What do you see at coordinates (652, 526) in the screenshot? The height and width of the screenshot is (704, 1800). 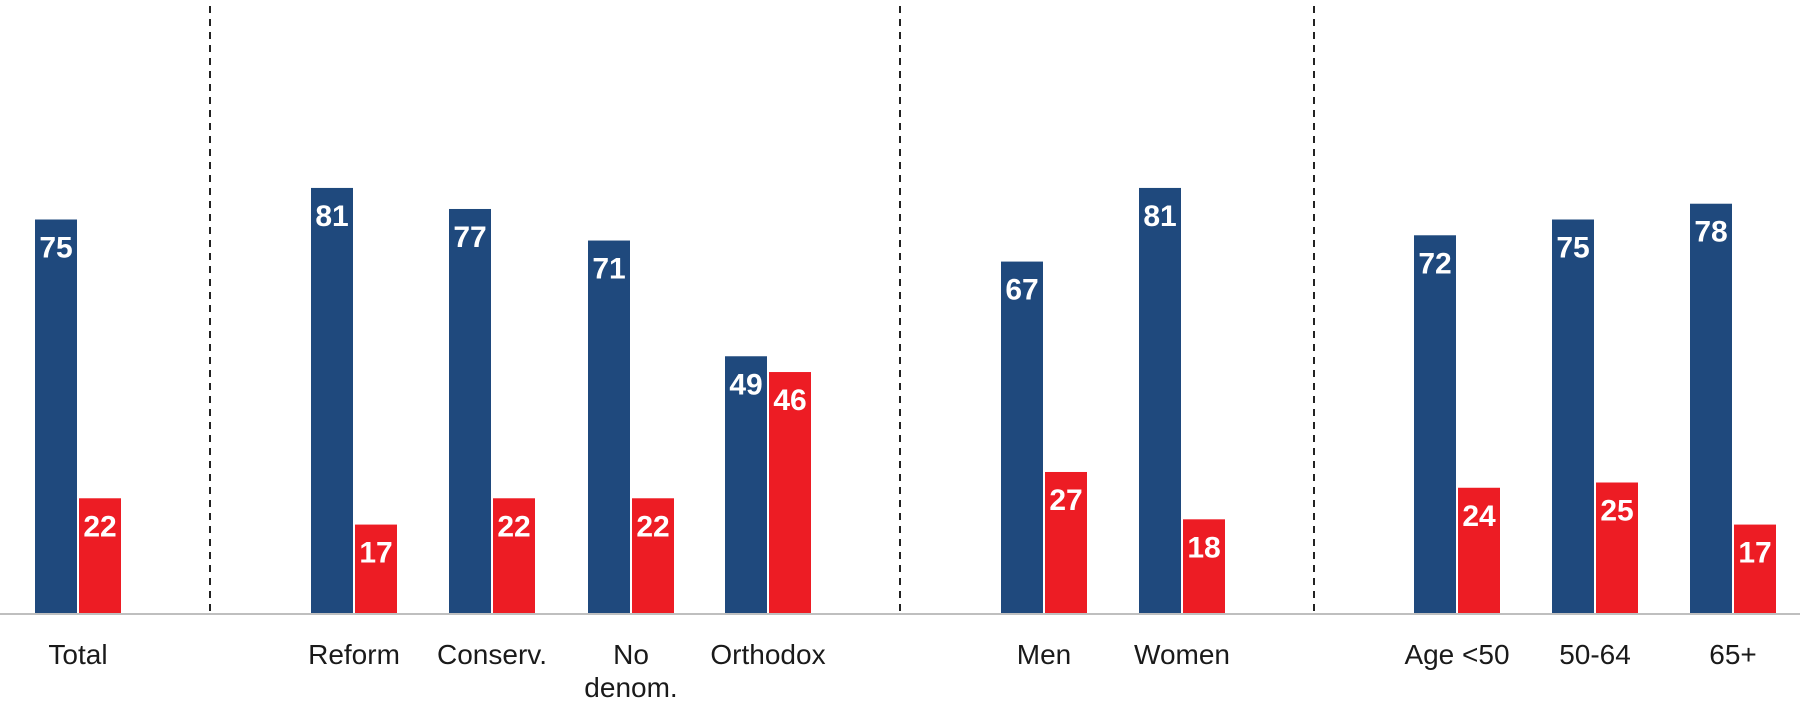 I see `value-label-no-denom-red: 22` at bounding box center [652, 526].